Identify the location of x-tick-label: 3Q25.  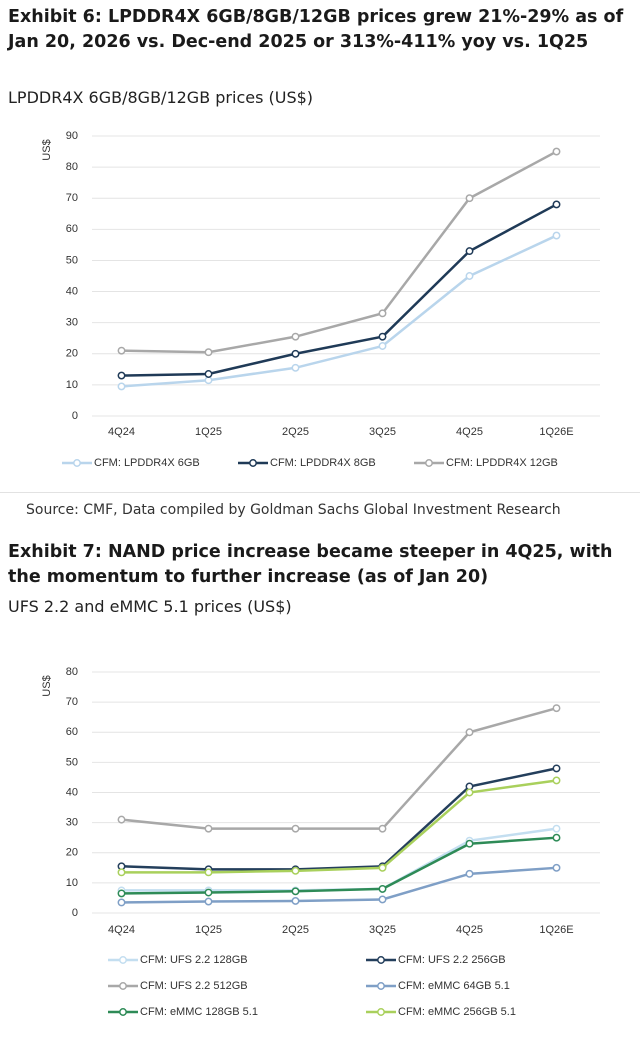
(382, 930).